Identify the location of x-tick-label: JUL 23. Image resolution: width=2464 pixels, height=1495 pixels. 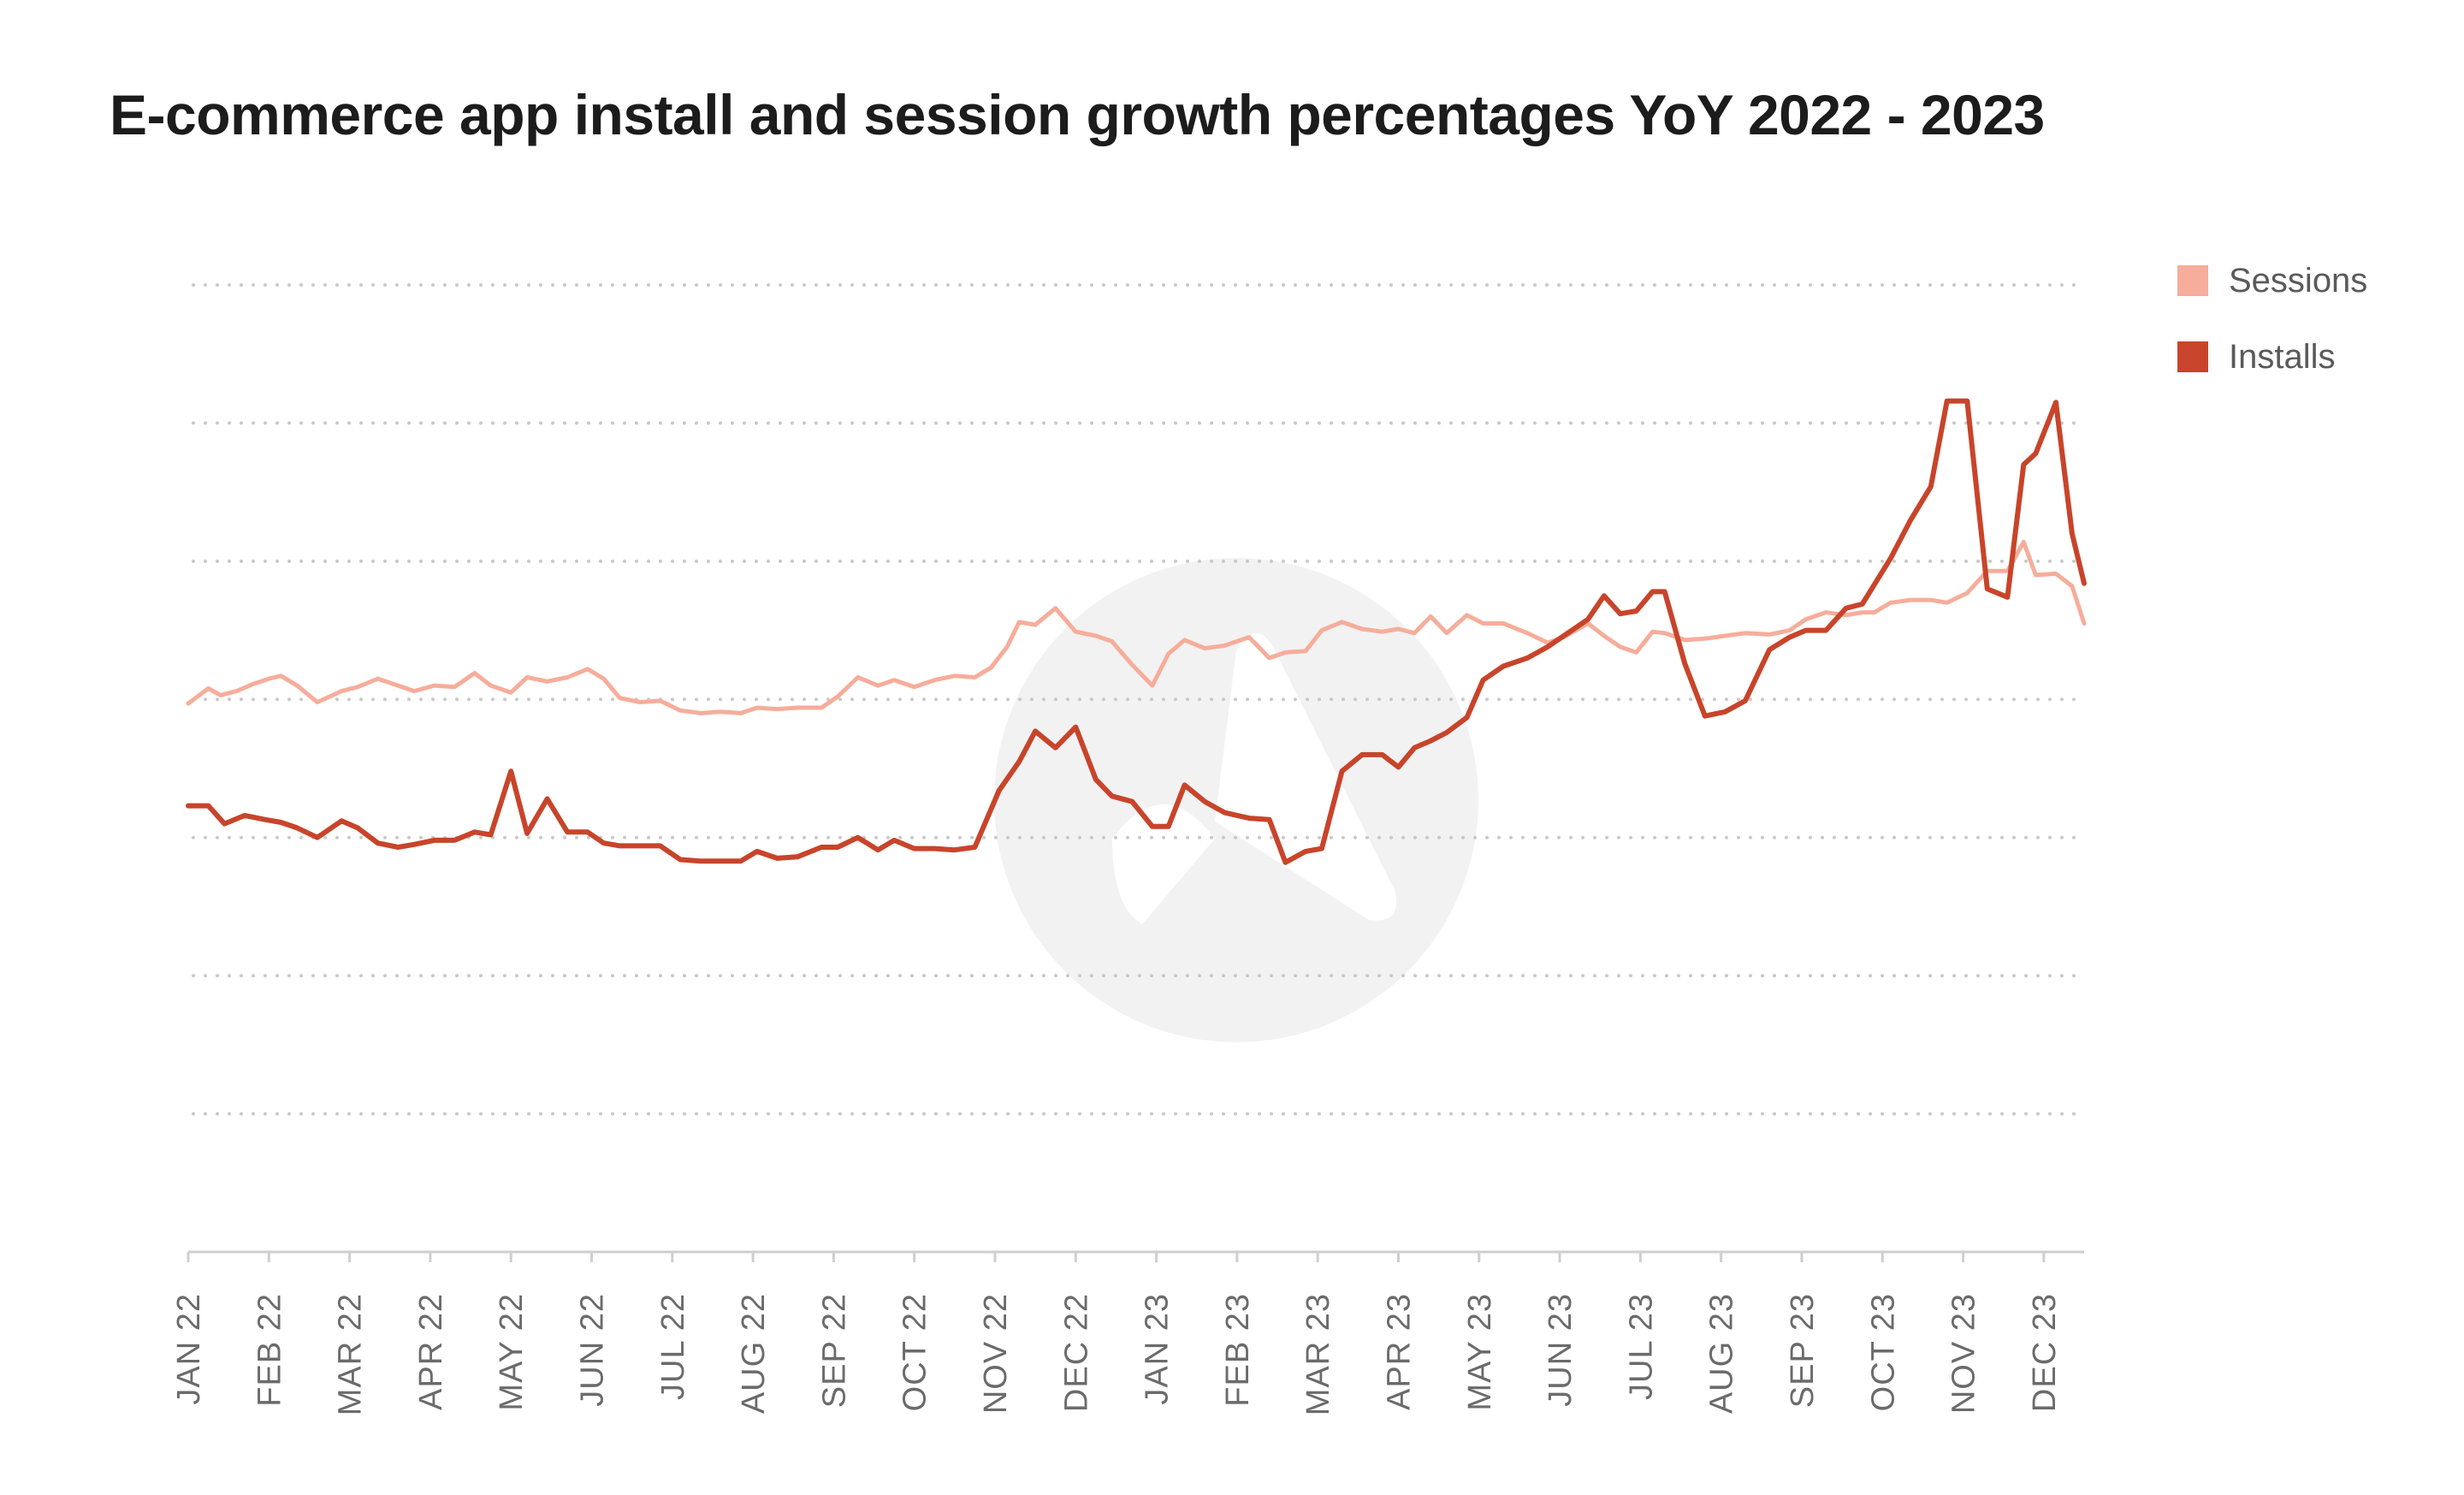
(1641, 1346).